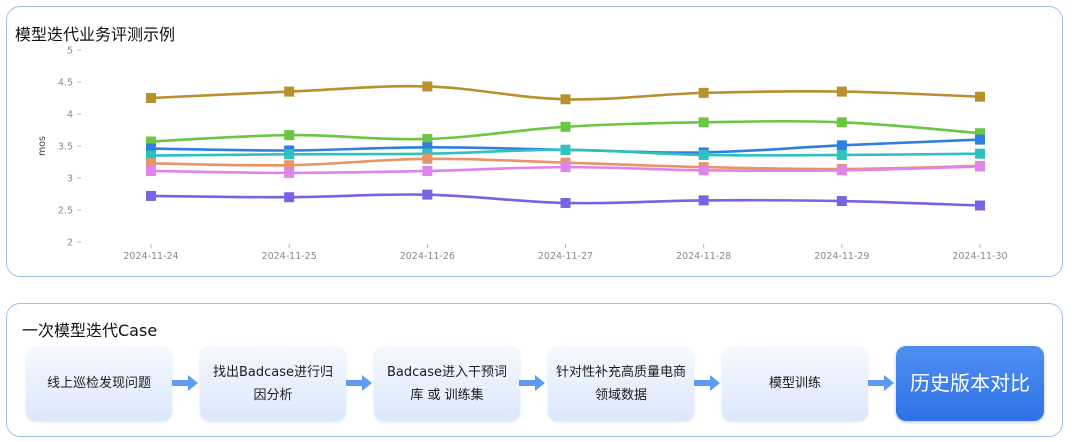 Image resolution: width=1080 pixels, height=442 pixels. Describe the element at coordinates (427, 256) in the screenshot. I see `x-tick-label: 2024-11-26` at that location.